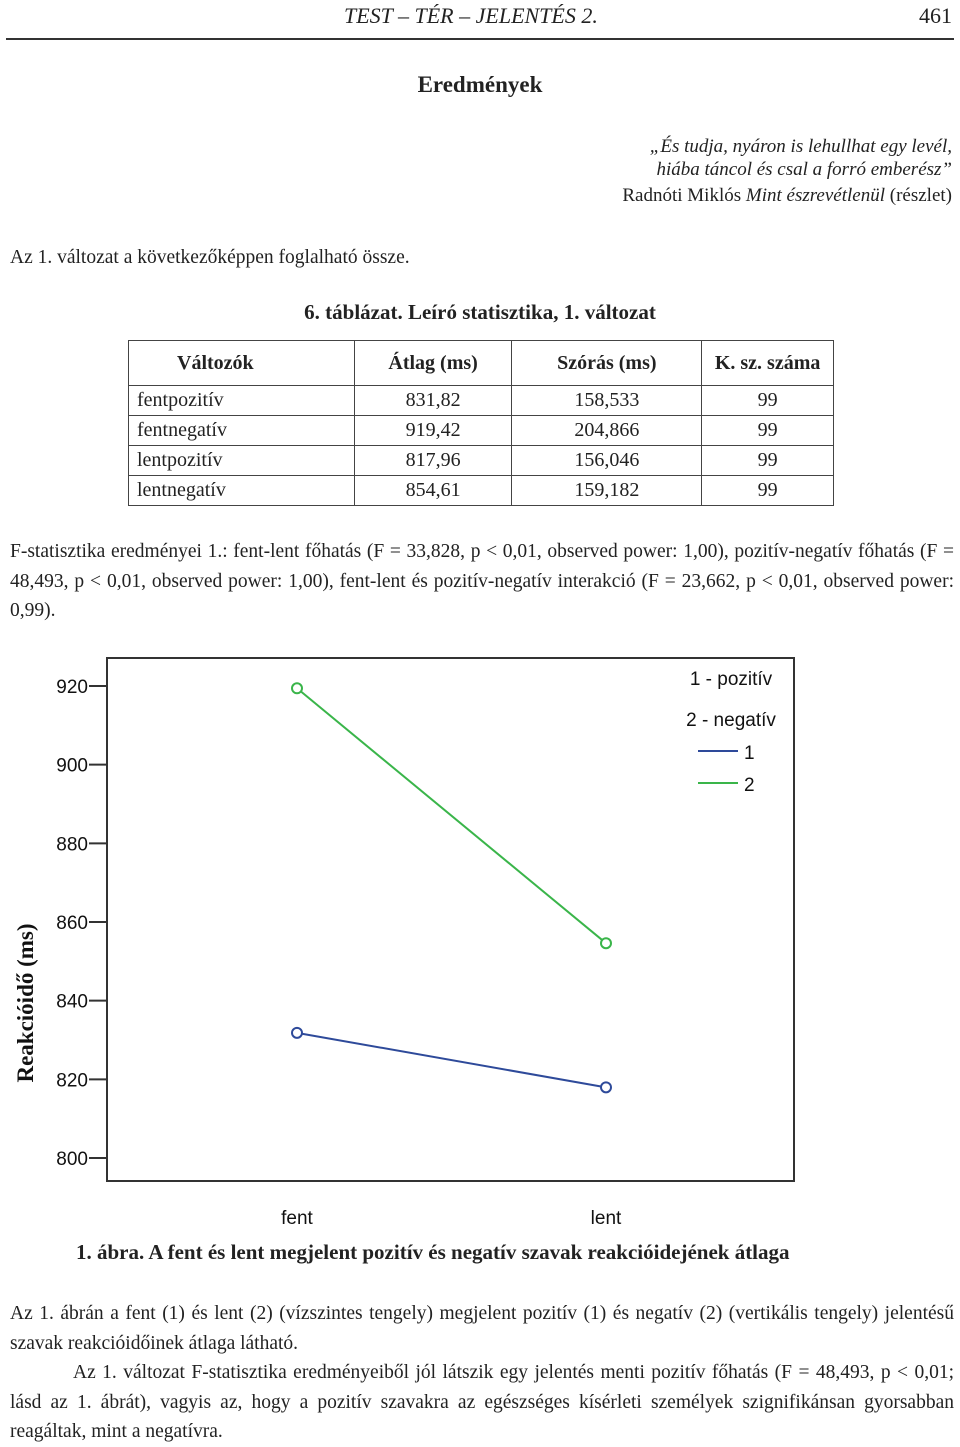 The image size is (960, 1447). What do you see at coordinates (451, 815) in the screenshot?
I see `series-2-line` at bounding box center [451, 815].